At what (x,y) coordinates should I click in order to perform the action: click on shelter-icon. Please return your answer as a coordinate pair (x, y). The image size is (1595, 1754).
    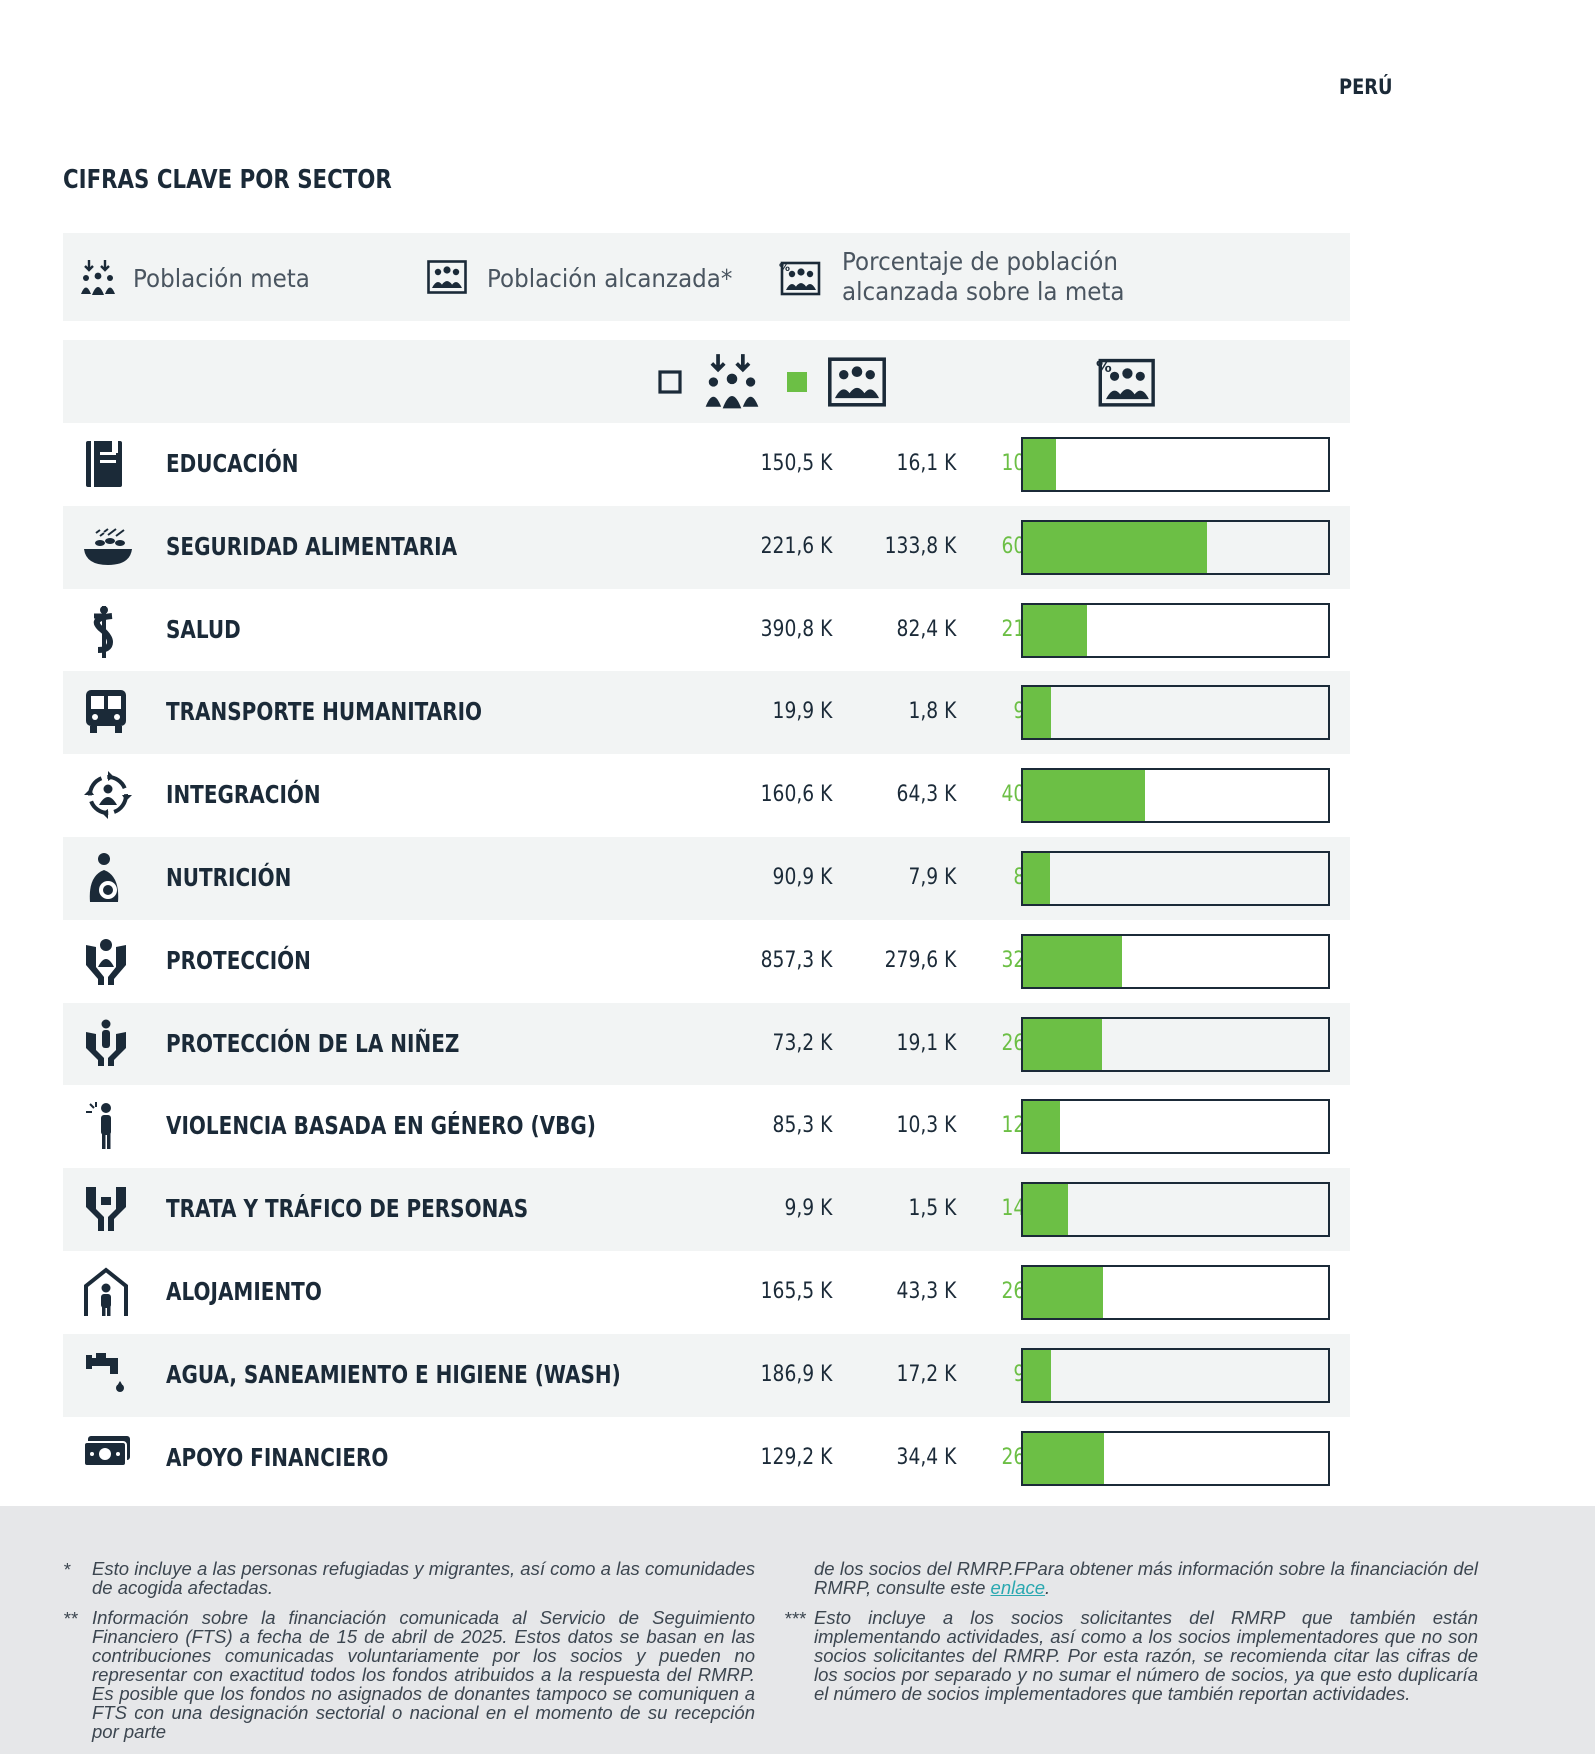
    Looking at the image, I should click on (106, 1292).